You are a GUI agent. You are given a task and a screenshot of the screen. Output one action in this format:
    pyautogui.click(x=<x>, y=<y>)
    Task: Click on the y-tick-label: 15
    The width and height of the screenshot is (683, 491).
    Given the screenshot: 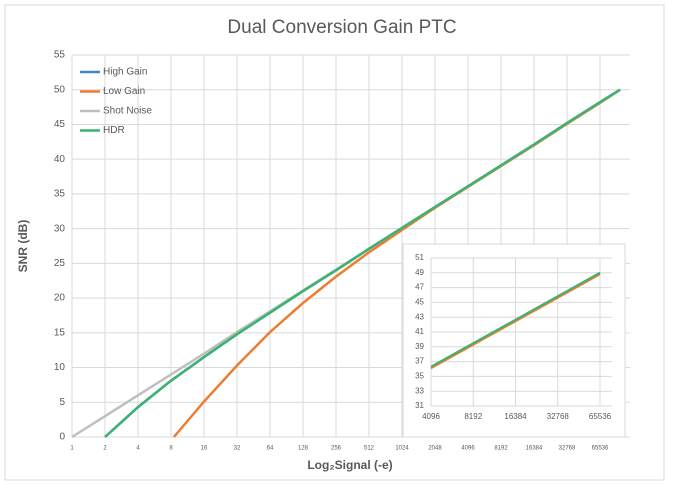 What is the action you would take?
    pyautogui.click(x=60, y=332)
    